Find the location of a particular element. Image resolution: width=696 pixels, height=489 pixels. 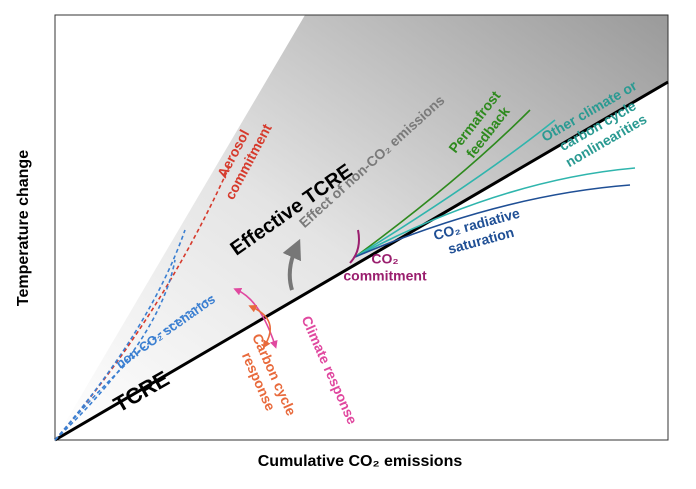

y-axis-label: Temperature change is located at coordinates (23, 228).